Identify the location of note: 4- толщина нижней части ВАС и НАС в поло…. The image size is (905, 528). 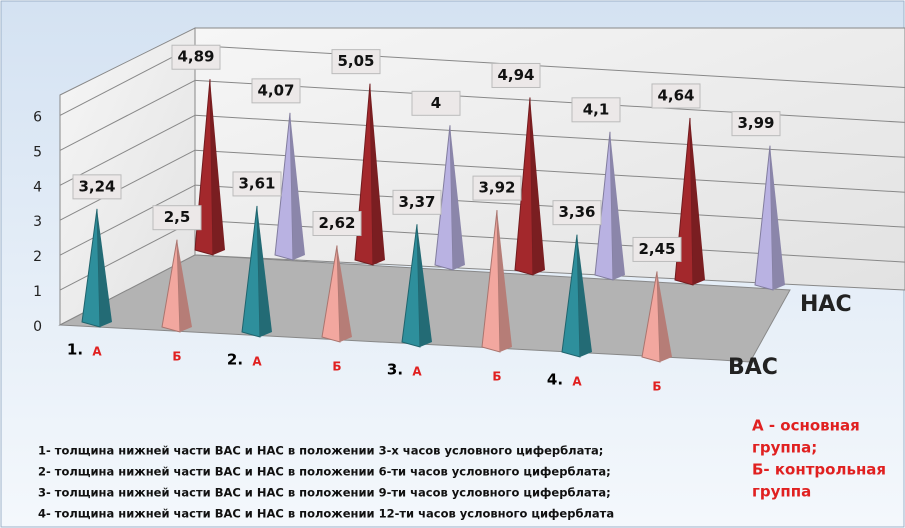
(326, 514).